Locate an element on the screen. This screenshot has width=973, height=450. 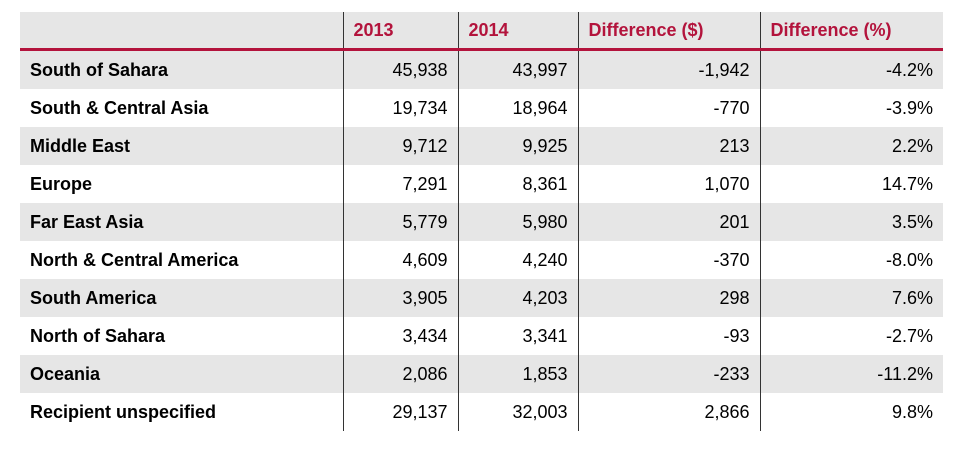
cell-difference-dollars: -770 is located at coordinates (668, 108).